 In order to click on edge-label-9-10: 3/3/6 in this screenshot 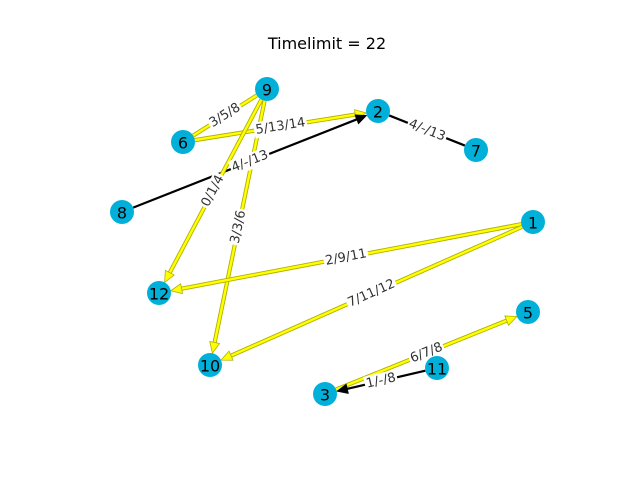, I will do `click(238, 227)`.